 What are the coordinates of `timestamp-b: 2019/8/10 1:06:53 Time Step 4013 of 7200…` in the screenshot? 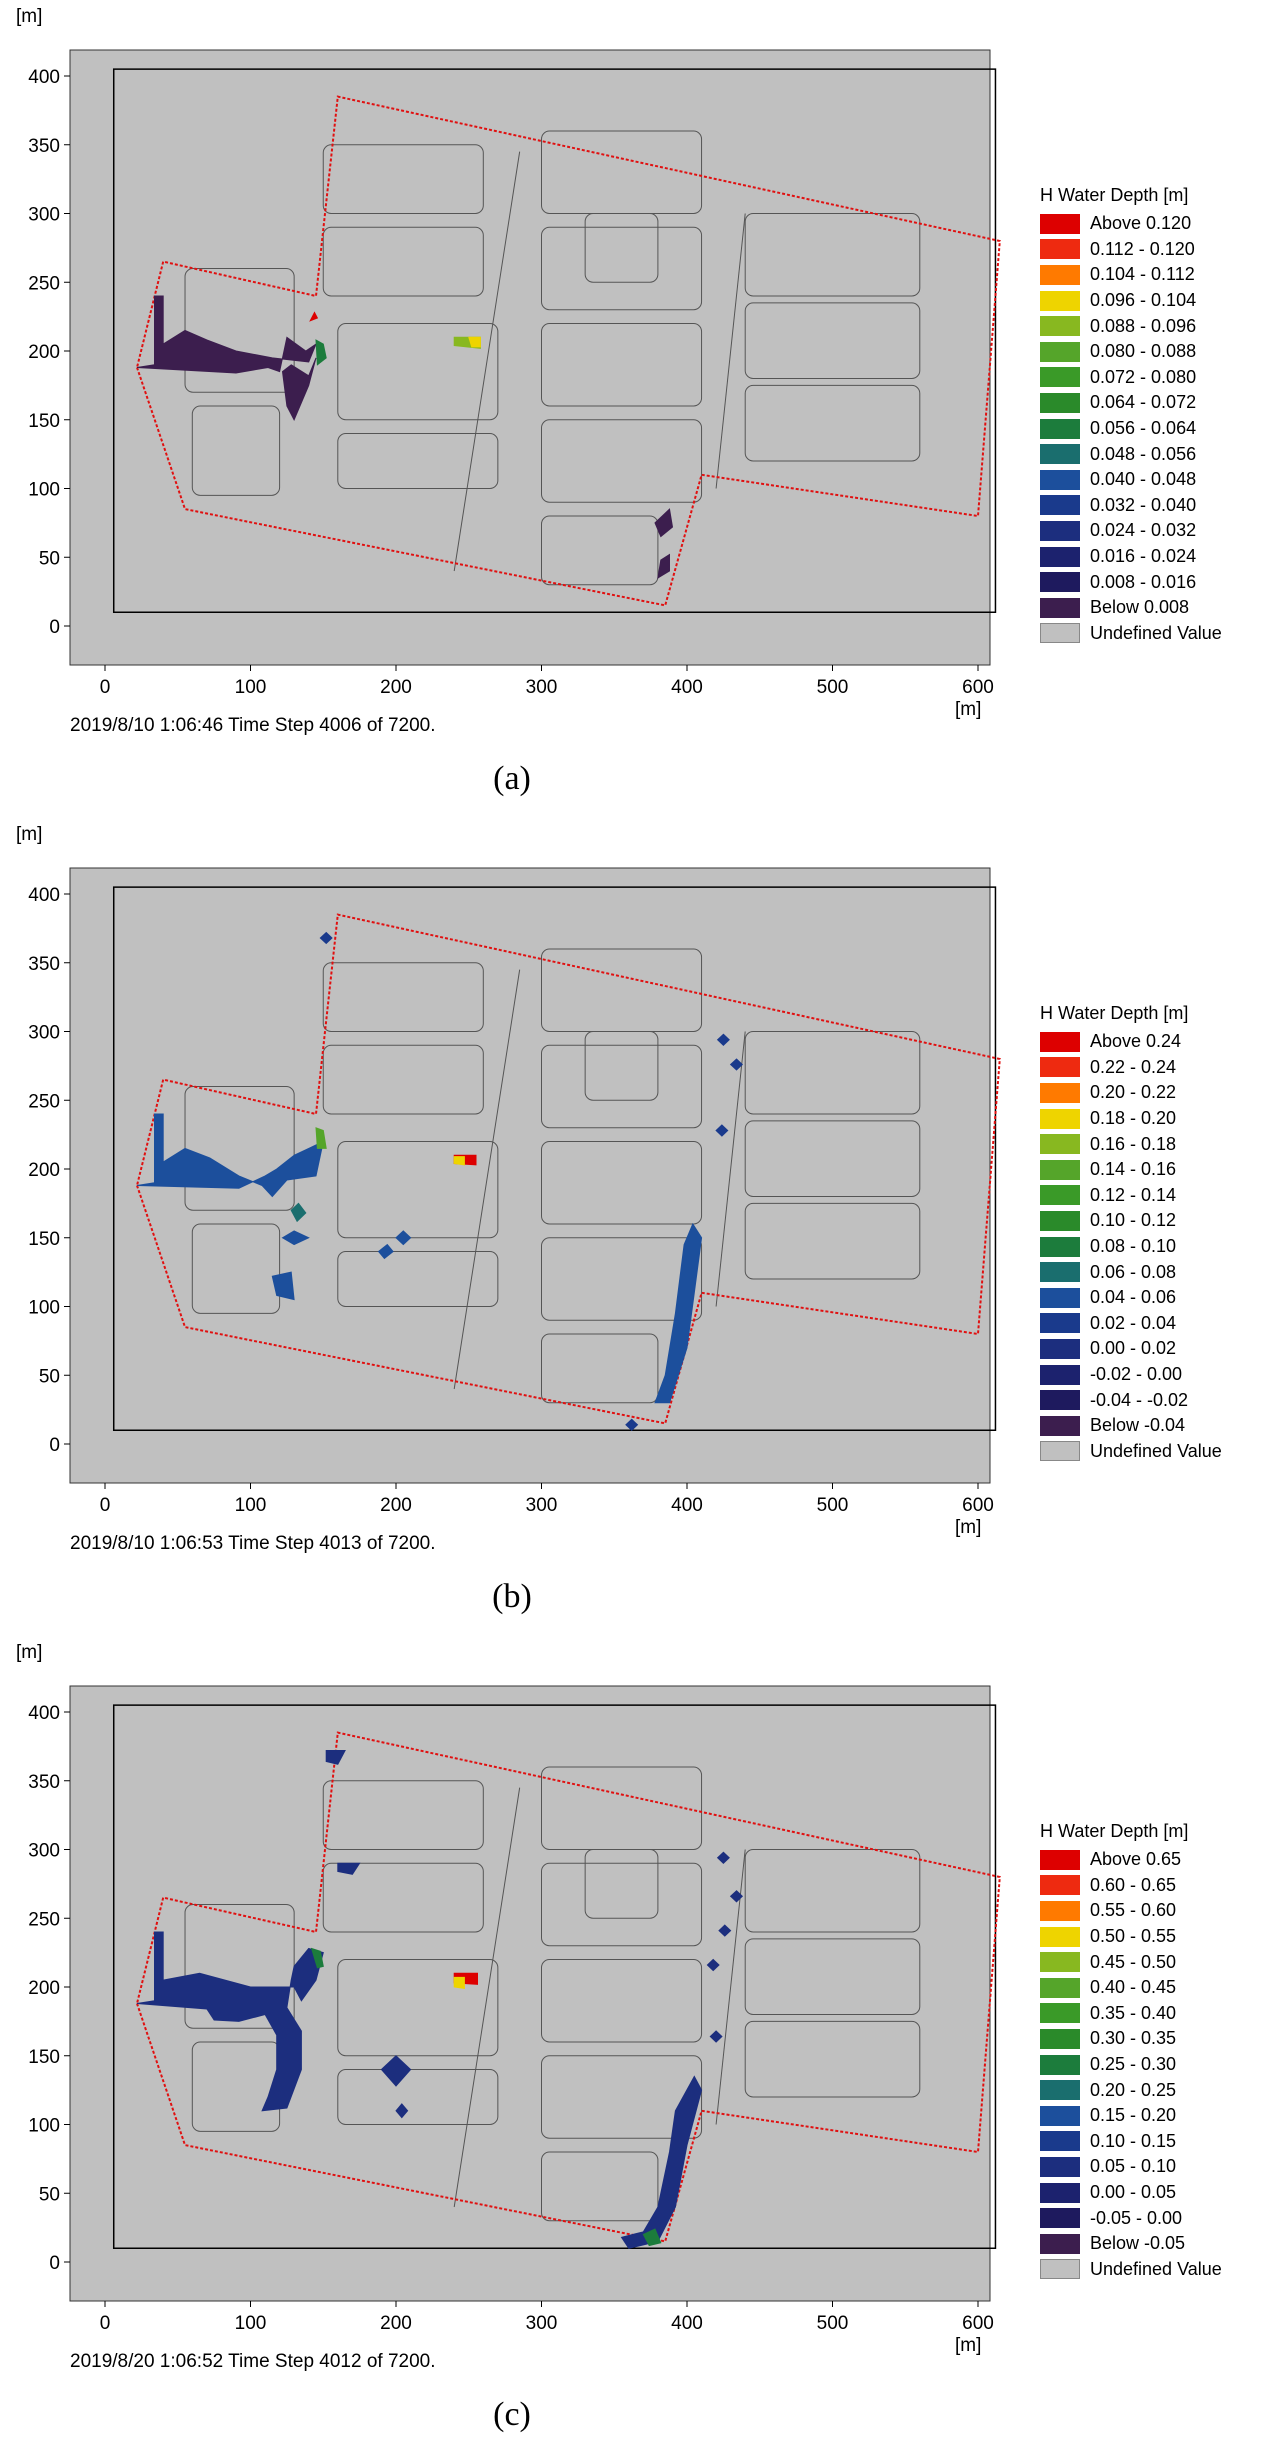 It's located at (253, 1543).